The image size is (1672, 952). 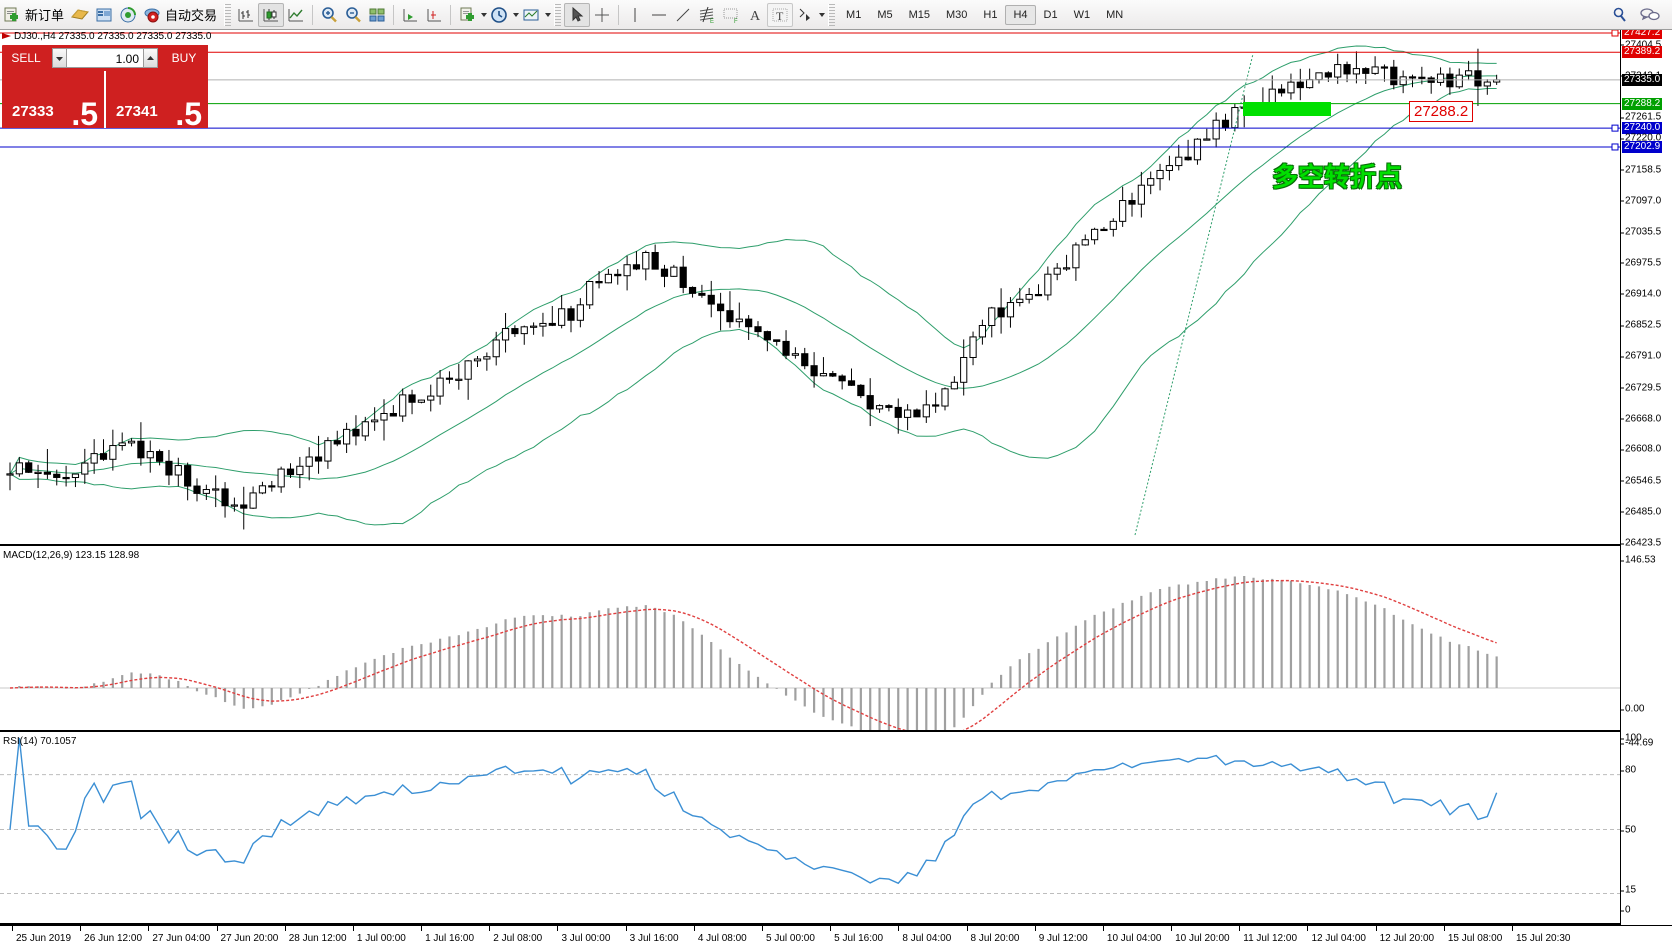 What do you see at coordinates (188, 114) in the screenshot?
I see `buy-price-dec: .5` at bounding box center [188, 114].